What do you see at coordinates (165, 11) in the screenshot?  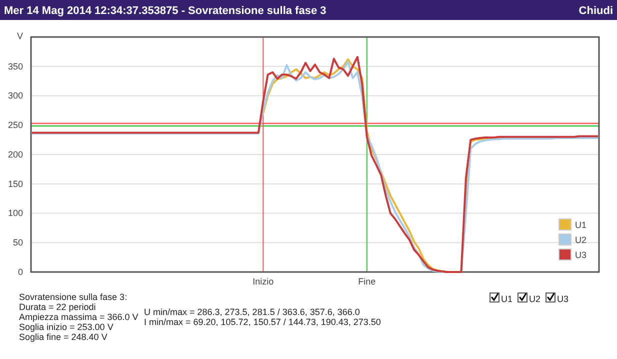 I see `chart-title: Mer 14 Mag 2014 12:34:37.353875 - Sovratensione sulla fase 3` at bounding box center [165, 11].